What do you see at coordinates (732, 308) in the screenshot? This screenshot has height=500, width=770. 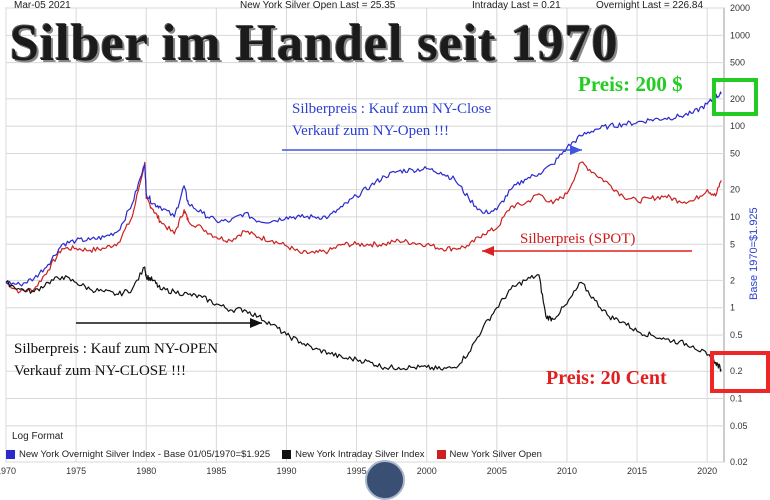 I see `y-tick-label: 1` at bounding box center [732, 308].